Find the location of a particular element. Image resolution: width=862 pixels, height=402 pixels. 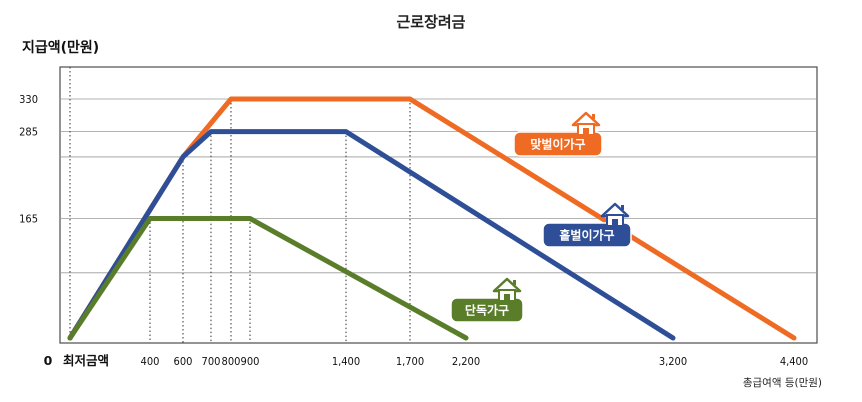

x-tick-label: 1,700 is located at coordinates (410, 361).